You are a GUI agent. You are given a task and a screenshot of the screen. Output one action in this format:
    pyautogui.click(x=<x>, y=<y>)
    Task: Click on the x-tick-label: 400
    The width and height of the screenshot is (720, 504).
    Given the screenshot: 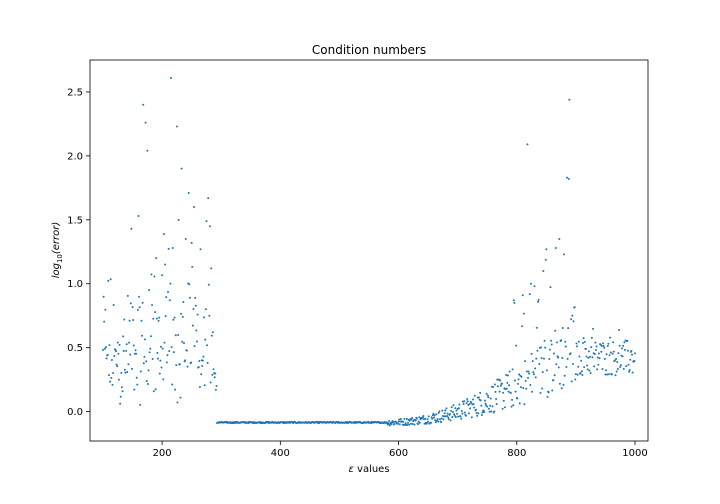 What is the action you would take?
    pyautogui.click(x=280, y=453)
    